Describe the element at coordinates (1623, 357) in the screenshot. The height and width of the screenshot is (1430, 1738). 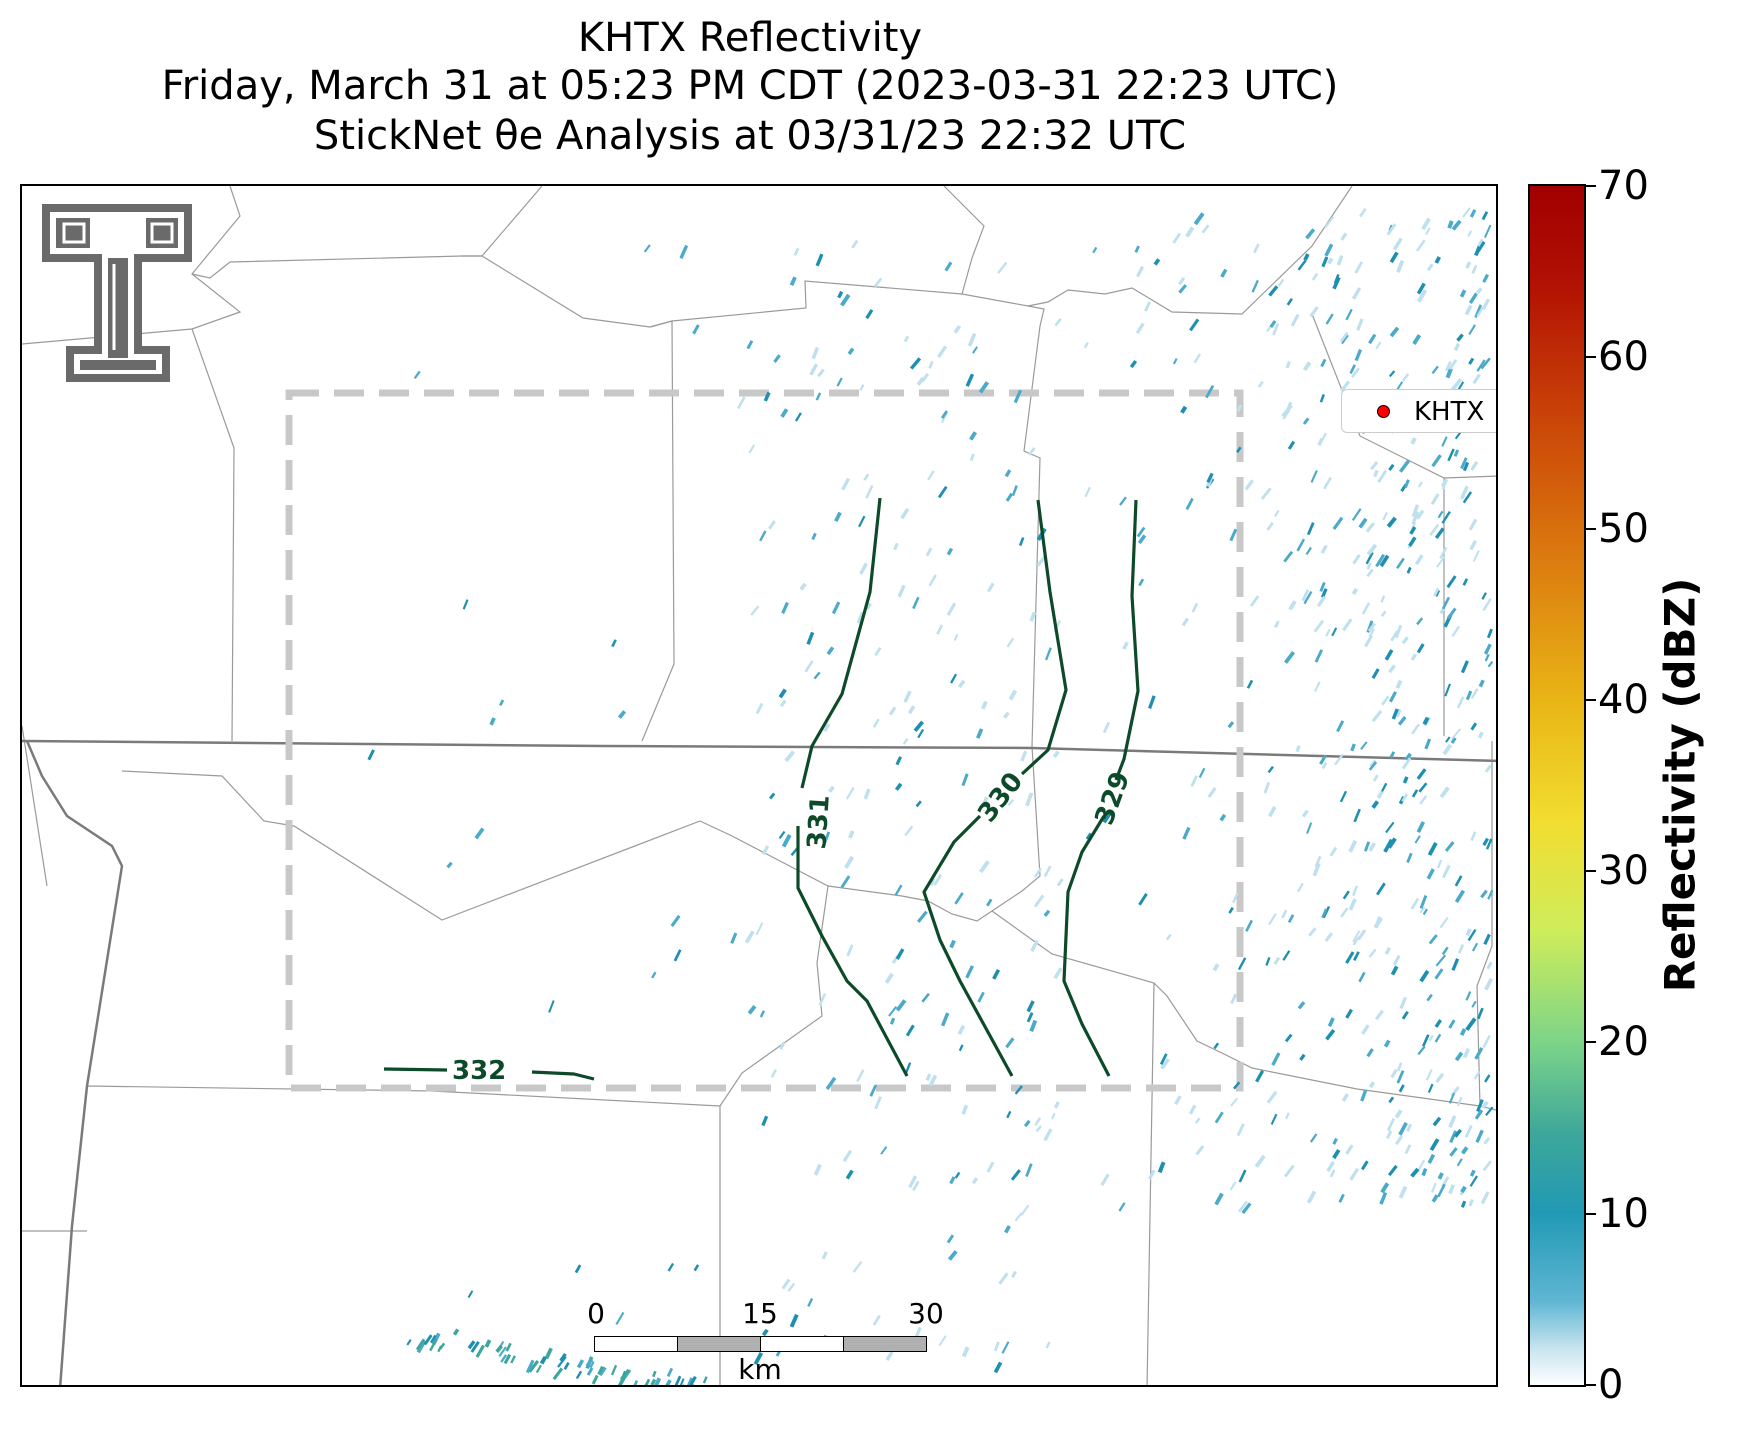
I see `colorbar-tick-label: 60` at that location.